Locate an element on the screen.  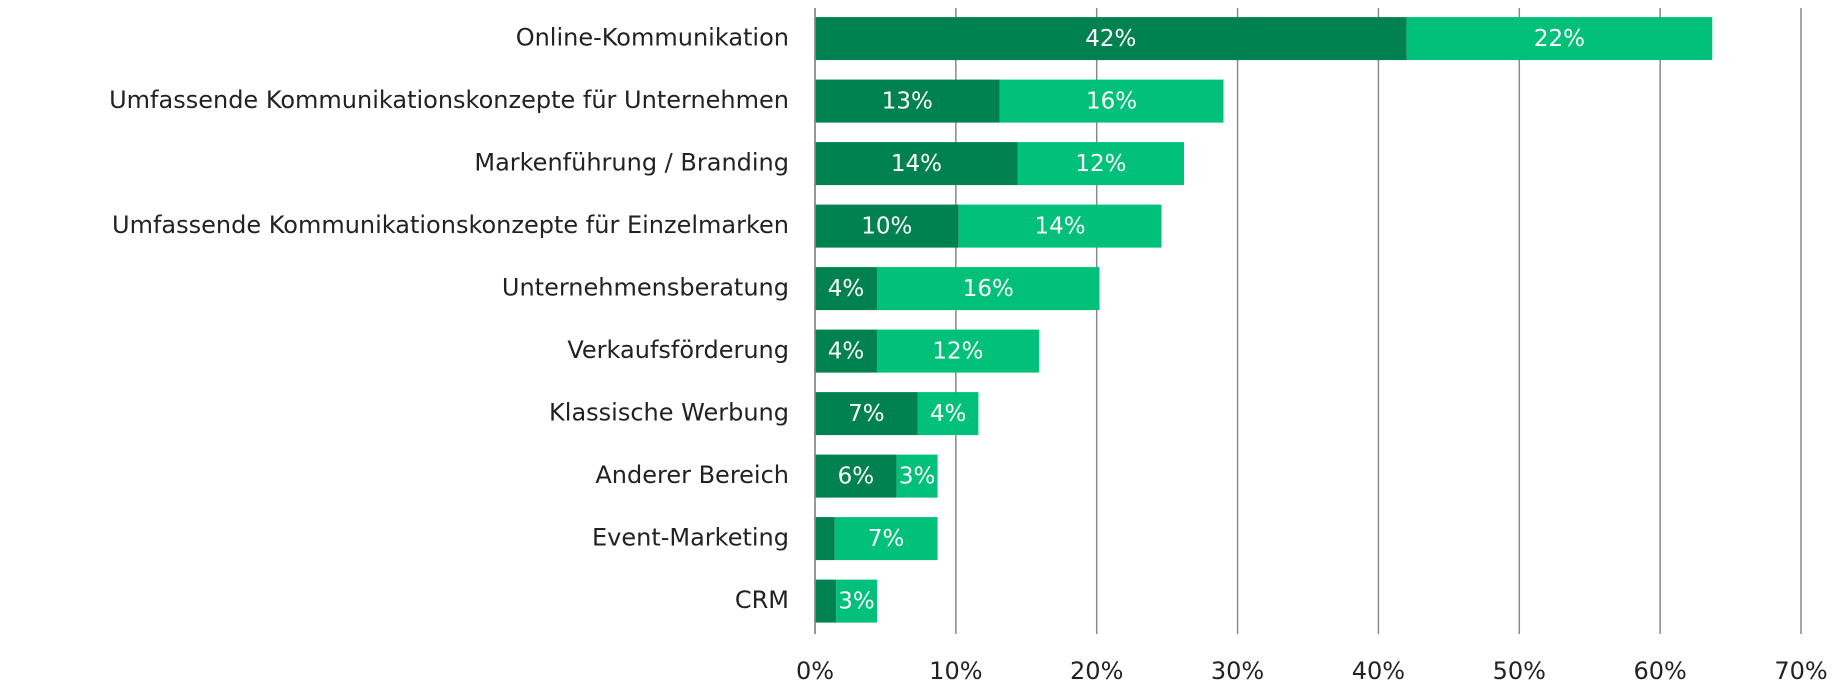
x-tick-label: 60% is located at coordinates (1659, 669).